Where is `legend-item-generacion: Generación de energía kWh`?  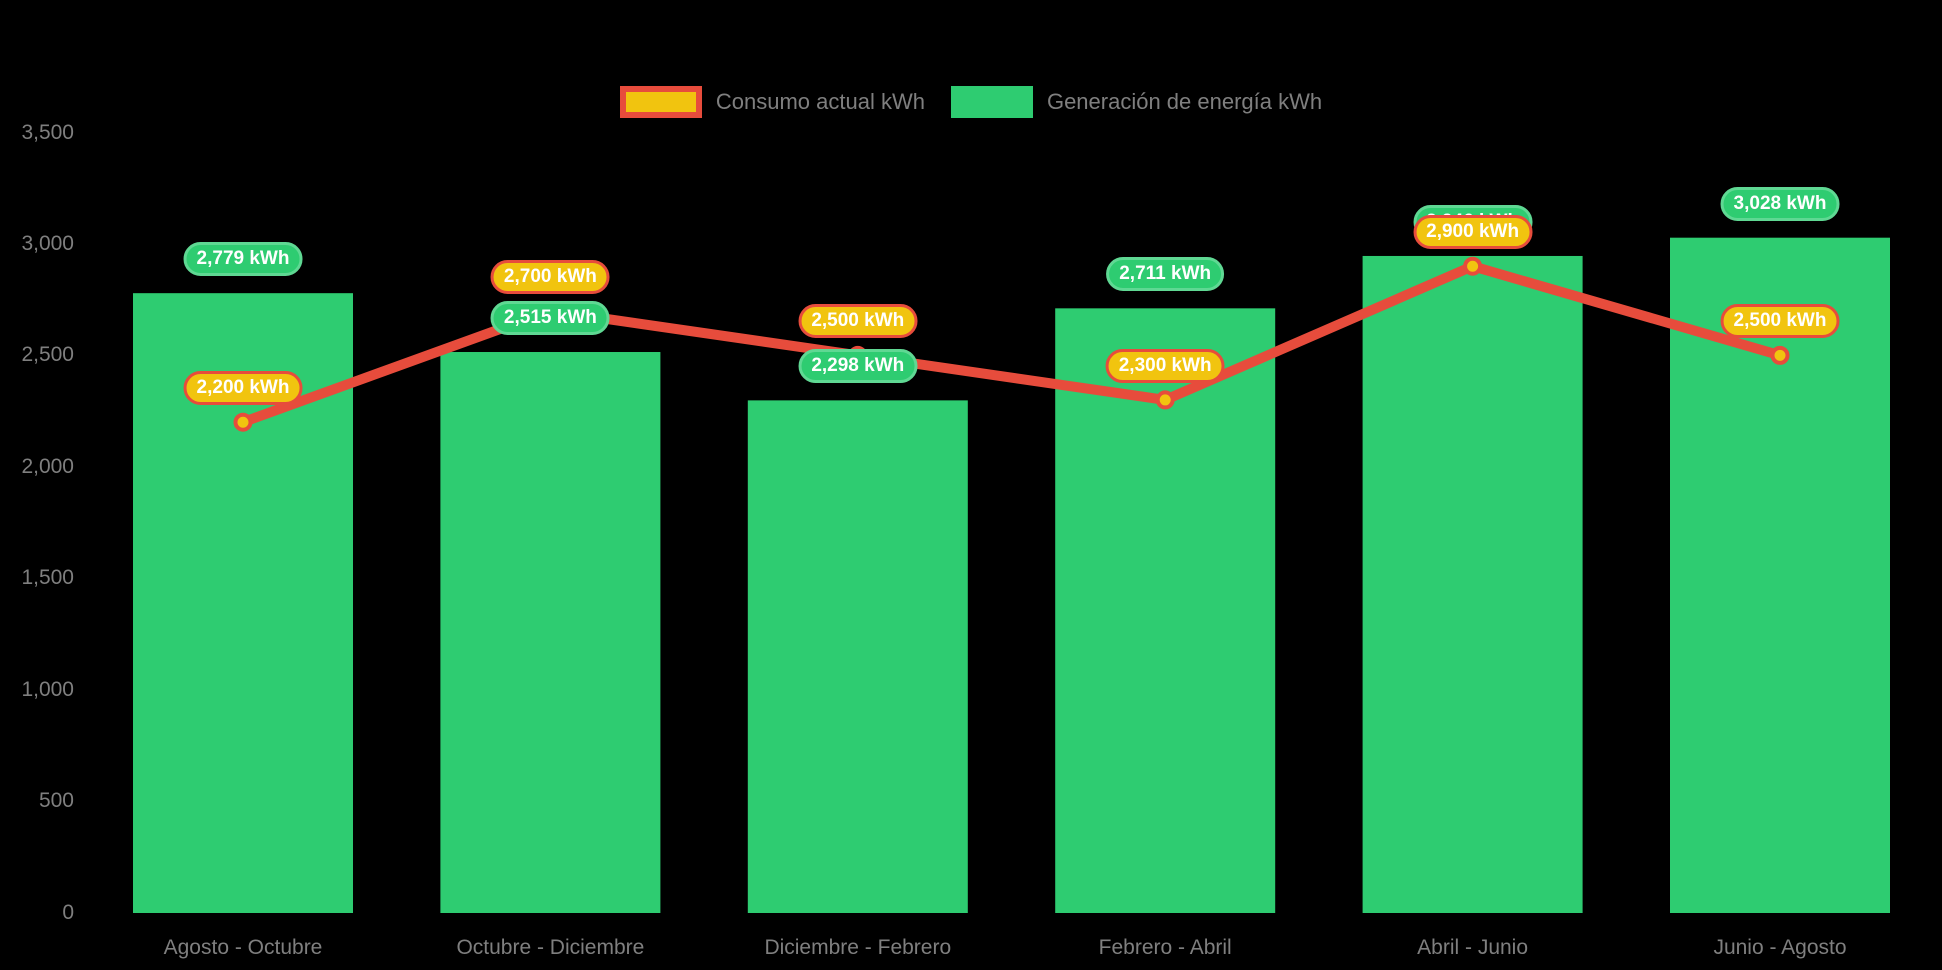
legend-item-generacion: Generación de energía kWh is located at coordinates (1136, 102).